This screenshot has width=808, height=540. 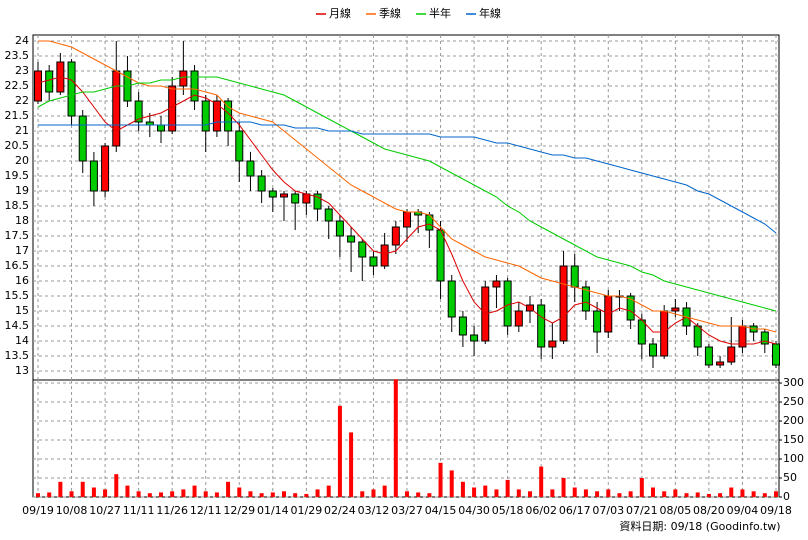 I want to click on y-tick-label: 24, so click(x=22, y=40).